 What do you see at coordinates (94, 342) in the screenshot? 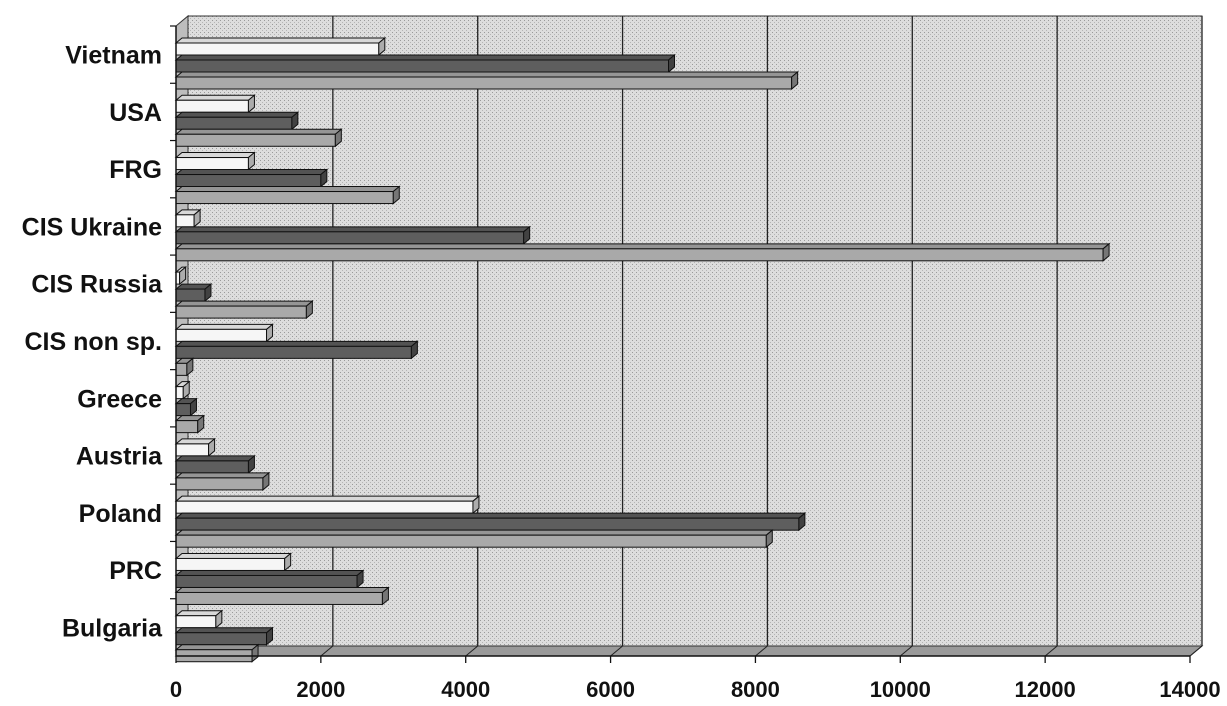
I see `category-label: CIS non sp.` at bounding box center [94, 342].